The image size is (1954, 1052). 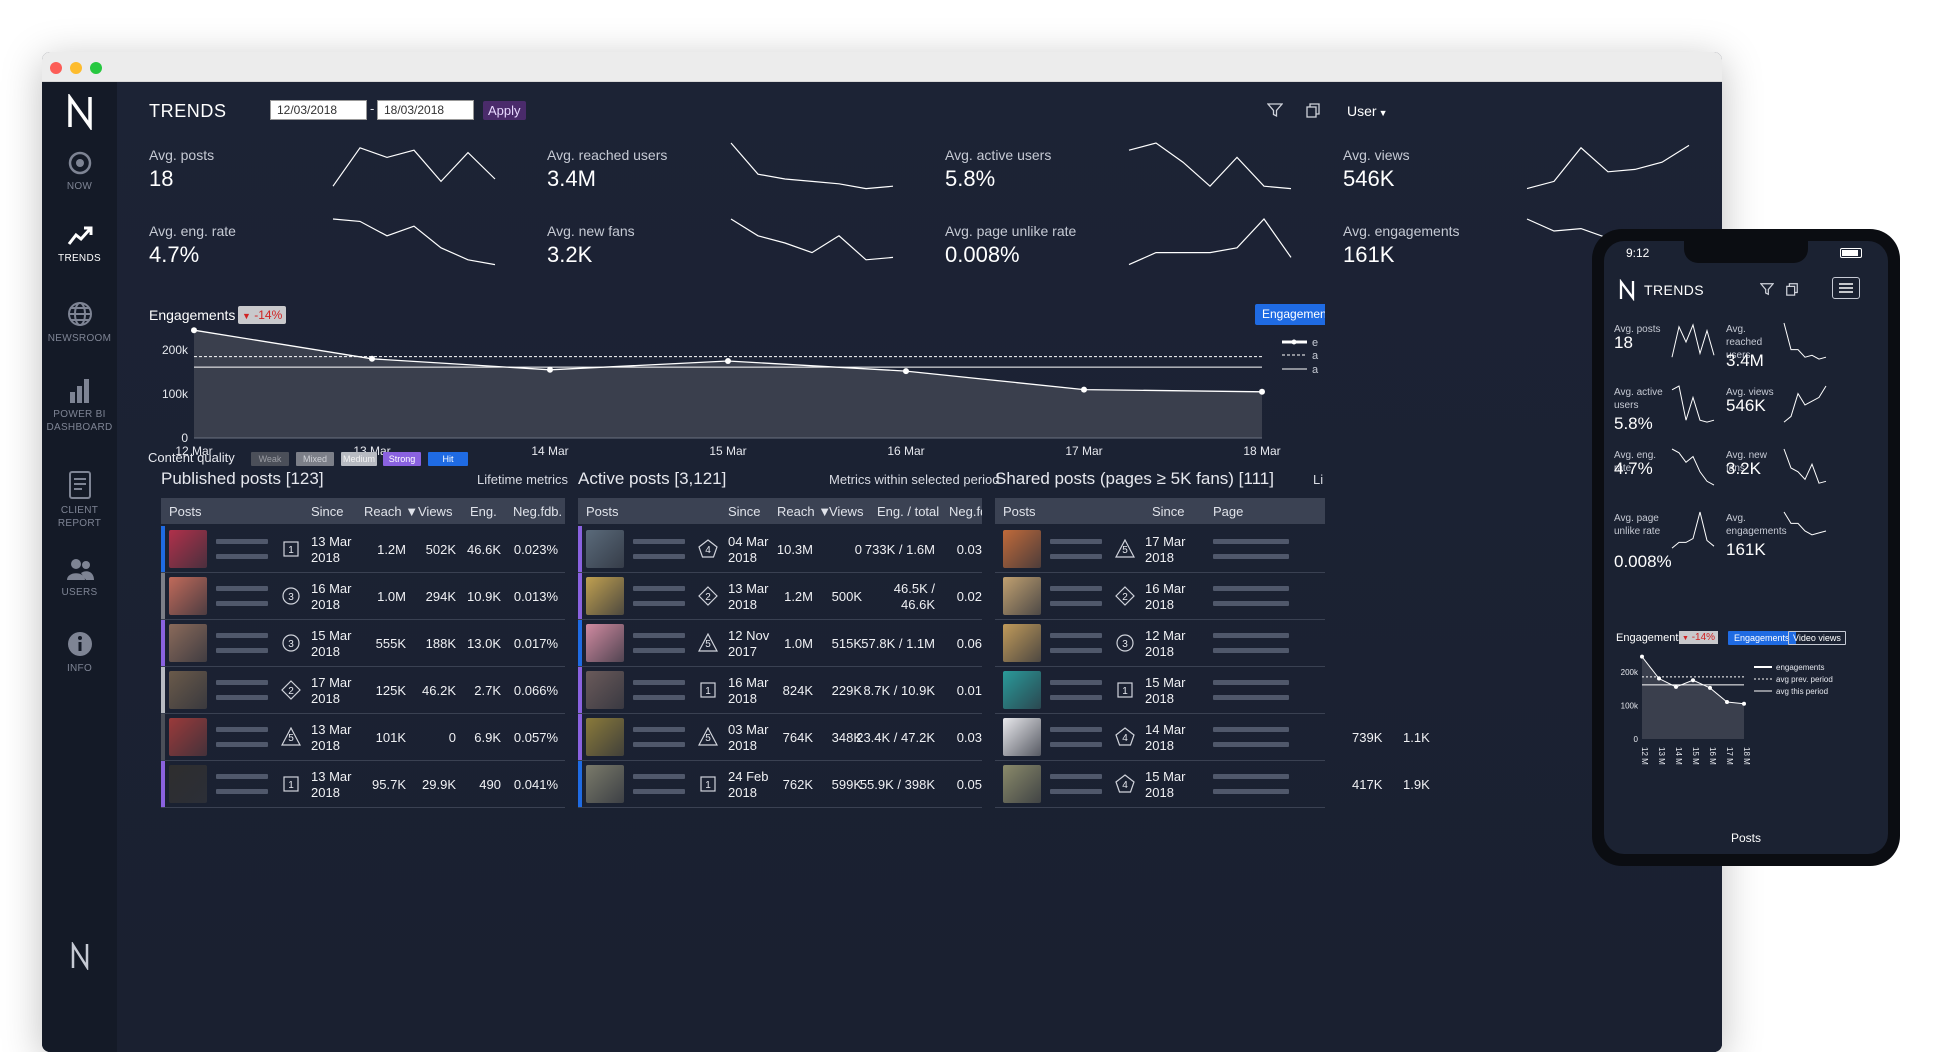 What do you see at coordinates (483, 511) in the screenshot?
I see `column-header: Eng.` at bounding box center [483, 511].